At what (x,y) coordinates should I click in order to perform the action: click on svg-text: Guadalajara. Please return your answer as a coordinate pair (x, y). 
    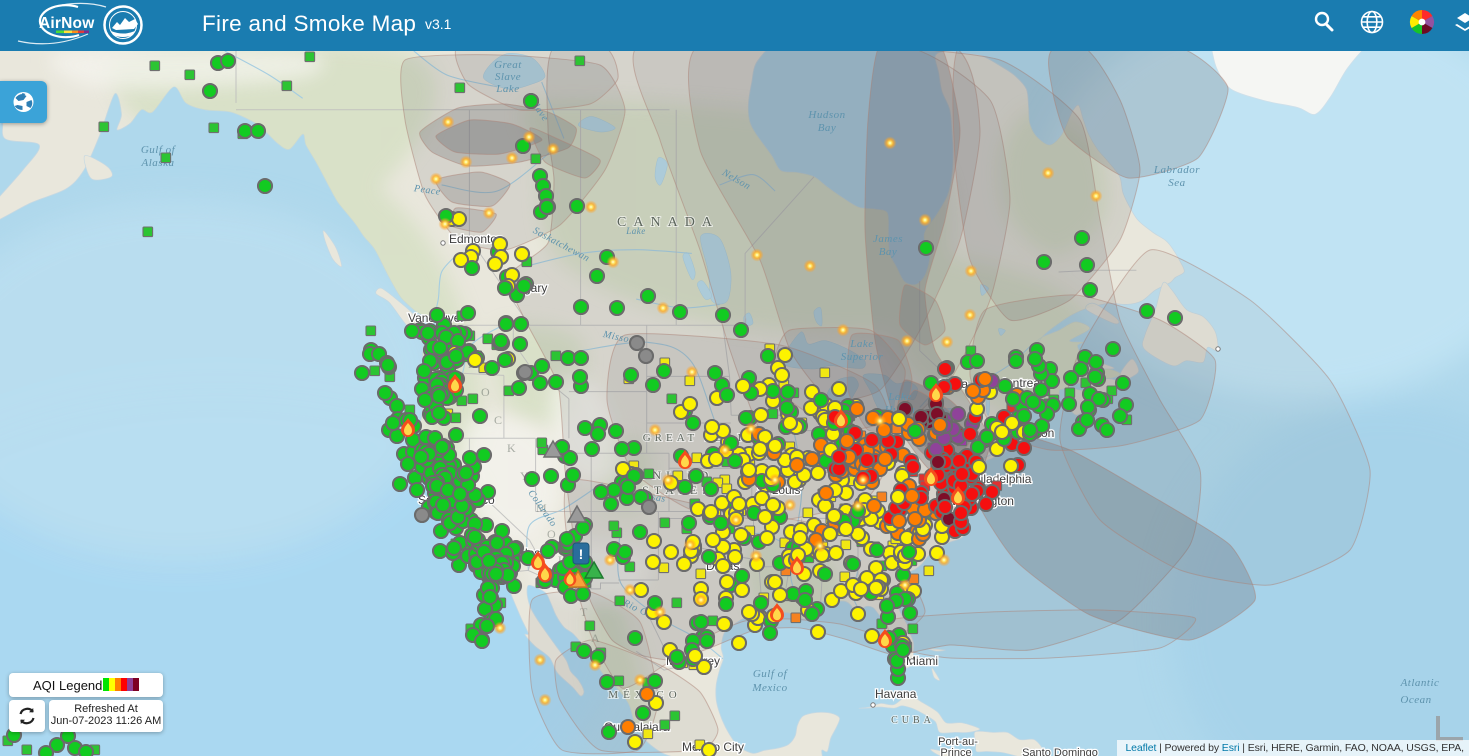
    Looking at the image, I should click on (637, 727).